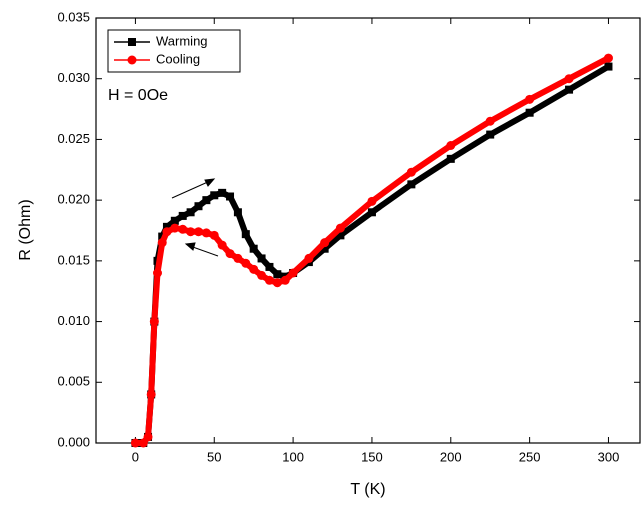 The image size is (643, 508). What do you see at coordinates (135, 456) in the screenshot?
I see `x-tick-label: 0` at bounding box center [135, 456].